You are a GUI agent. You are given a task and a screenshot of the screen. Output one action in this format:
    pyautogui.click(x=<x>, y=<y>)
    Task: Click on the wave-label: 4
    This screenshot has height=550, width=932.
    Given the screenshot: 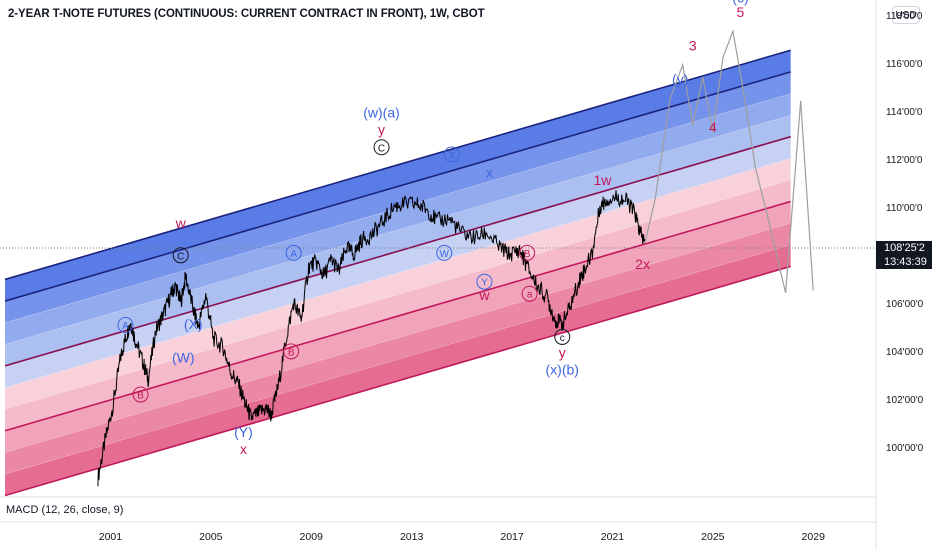 What is the action you would take?
    pyautogui.click(x=713, y=127)
    